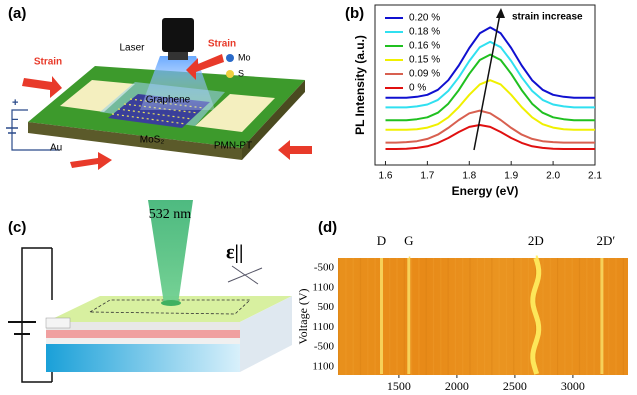  What do you see at coordinates (381, 240) in the screenshot?
I see `peak-label: D` at bounding box center [381, 240].